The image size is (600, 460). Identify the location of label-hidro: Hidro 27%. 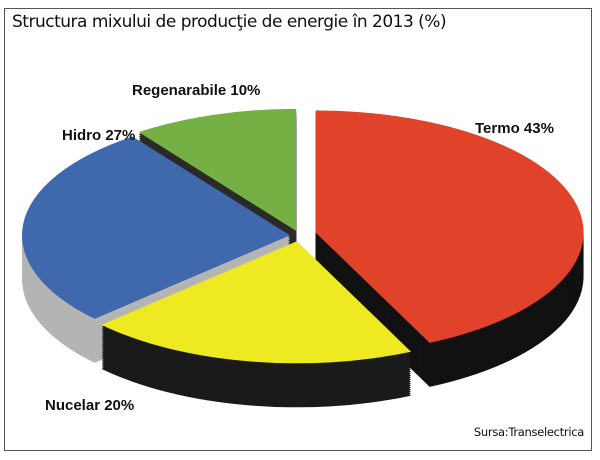
(98, 135).